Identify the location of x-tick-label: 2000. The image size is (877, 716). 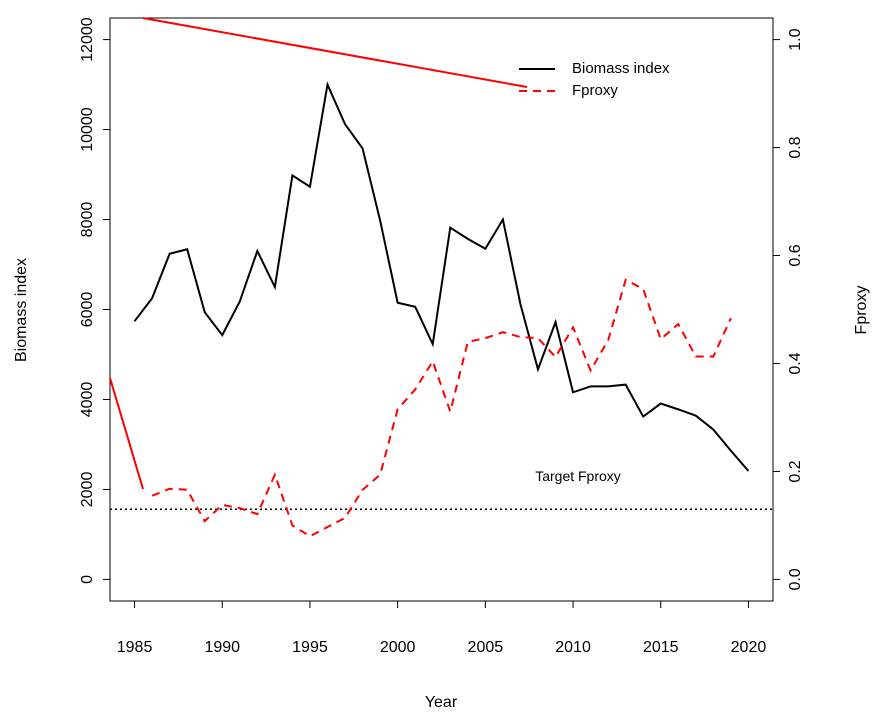
(398, 647).